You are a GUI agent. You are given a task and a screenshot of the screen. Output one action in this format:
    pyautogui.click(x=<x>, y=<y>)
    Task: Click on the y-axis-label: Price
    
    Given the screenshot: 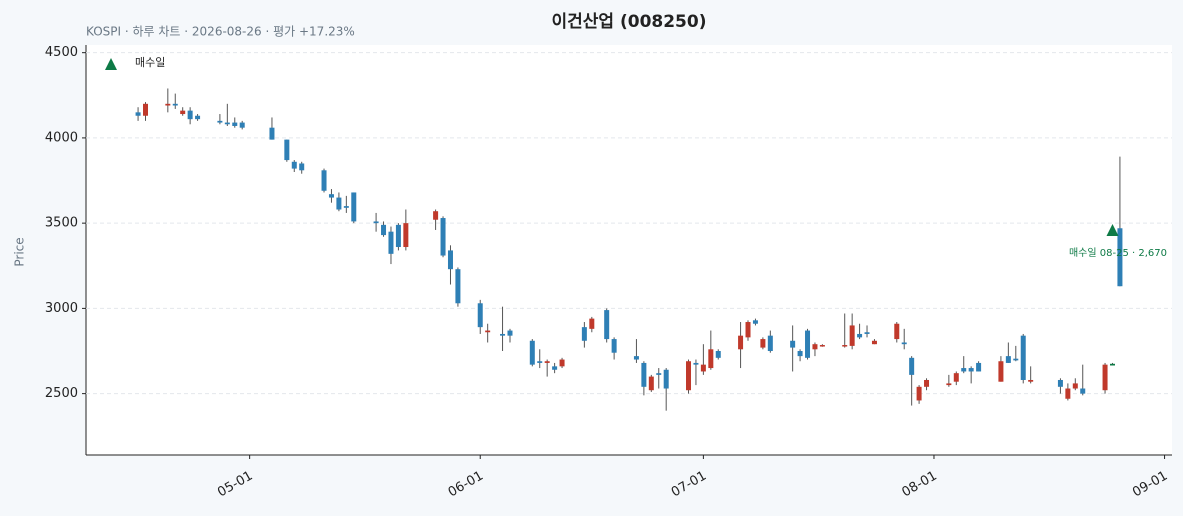 What is the action you would take?
    pyautogui.click(x=20, y=251)
    